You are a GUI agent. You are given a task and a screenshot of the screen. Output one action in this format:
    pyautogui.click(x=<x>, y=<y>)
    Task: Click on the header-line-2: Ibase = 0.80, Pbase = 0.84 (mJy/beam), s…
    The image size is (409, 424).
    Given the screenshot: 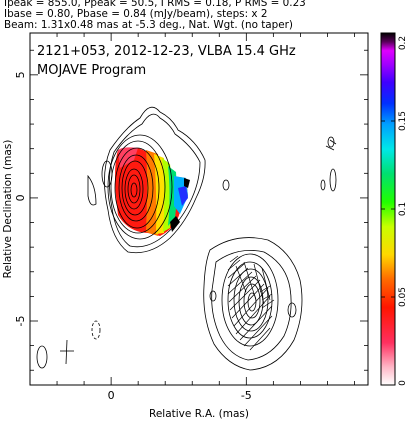 What is the action you would take?
    pyautogui.click(x=136, y=14)
    